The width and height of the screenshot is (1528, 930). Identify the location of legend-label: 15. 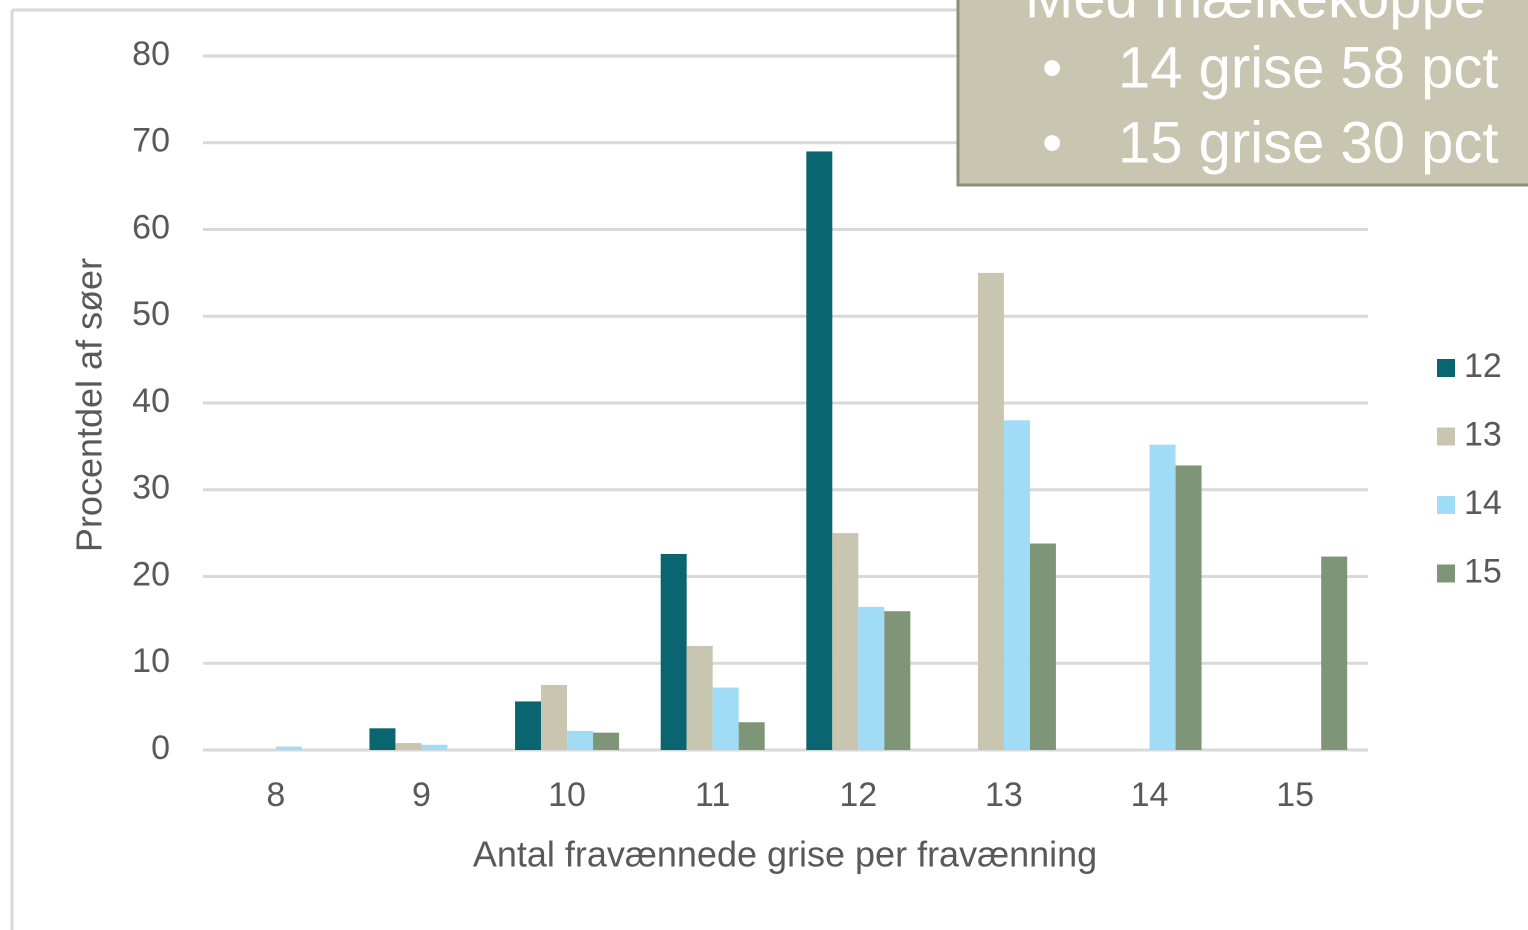
(1483, 571).